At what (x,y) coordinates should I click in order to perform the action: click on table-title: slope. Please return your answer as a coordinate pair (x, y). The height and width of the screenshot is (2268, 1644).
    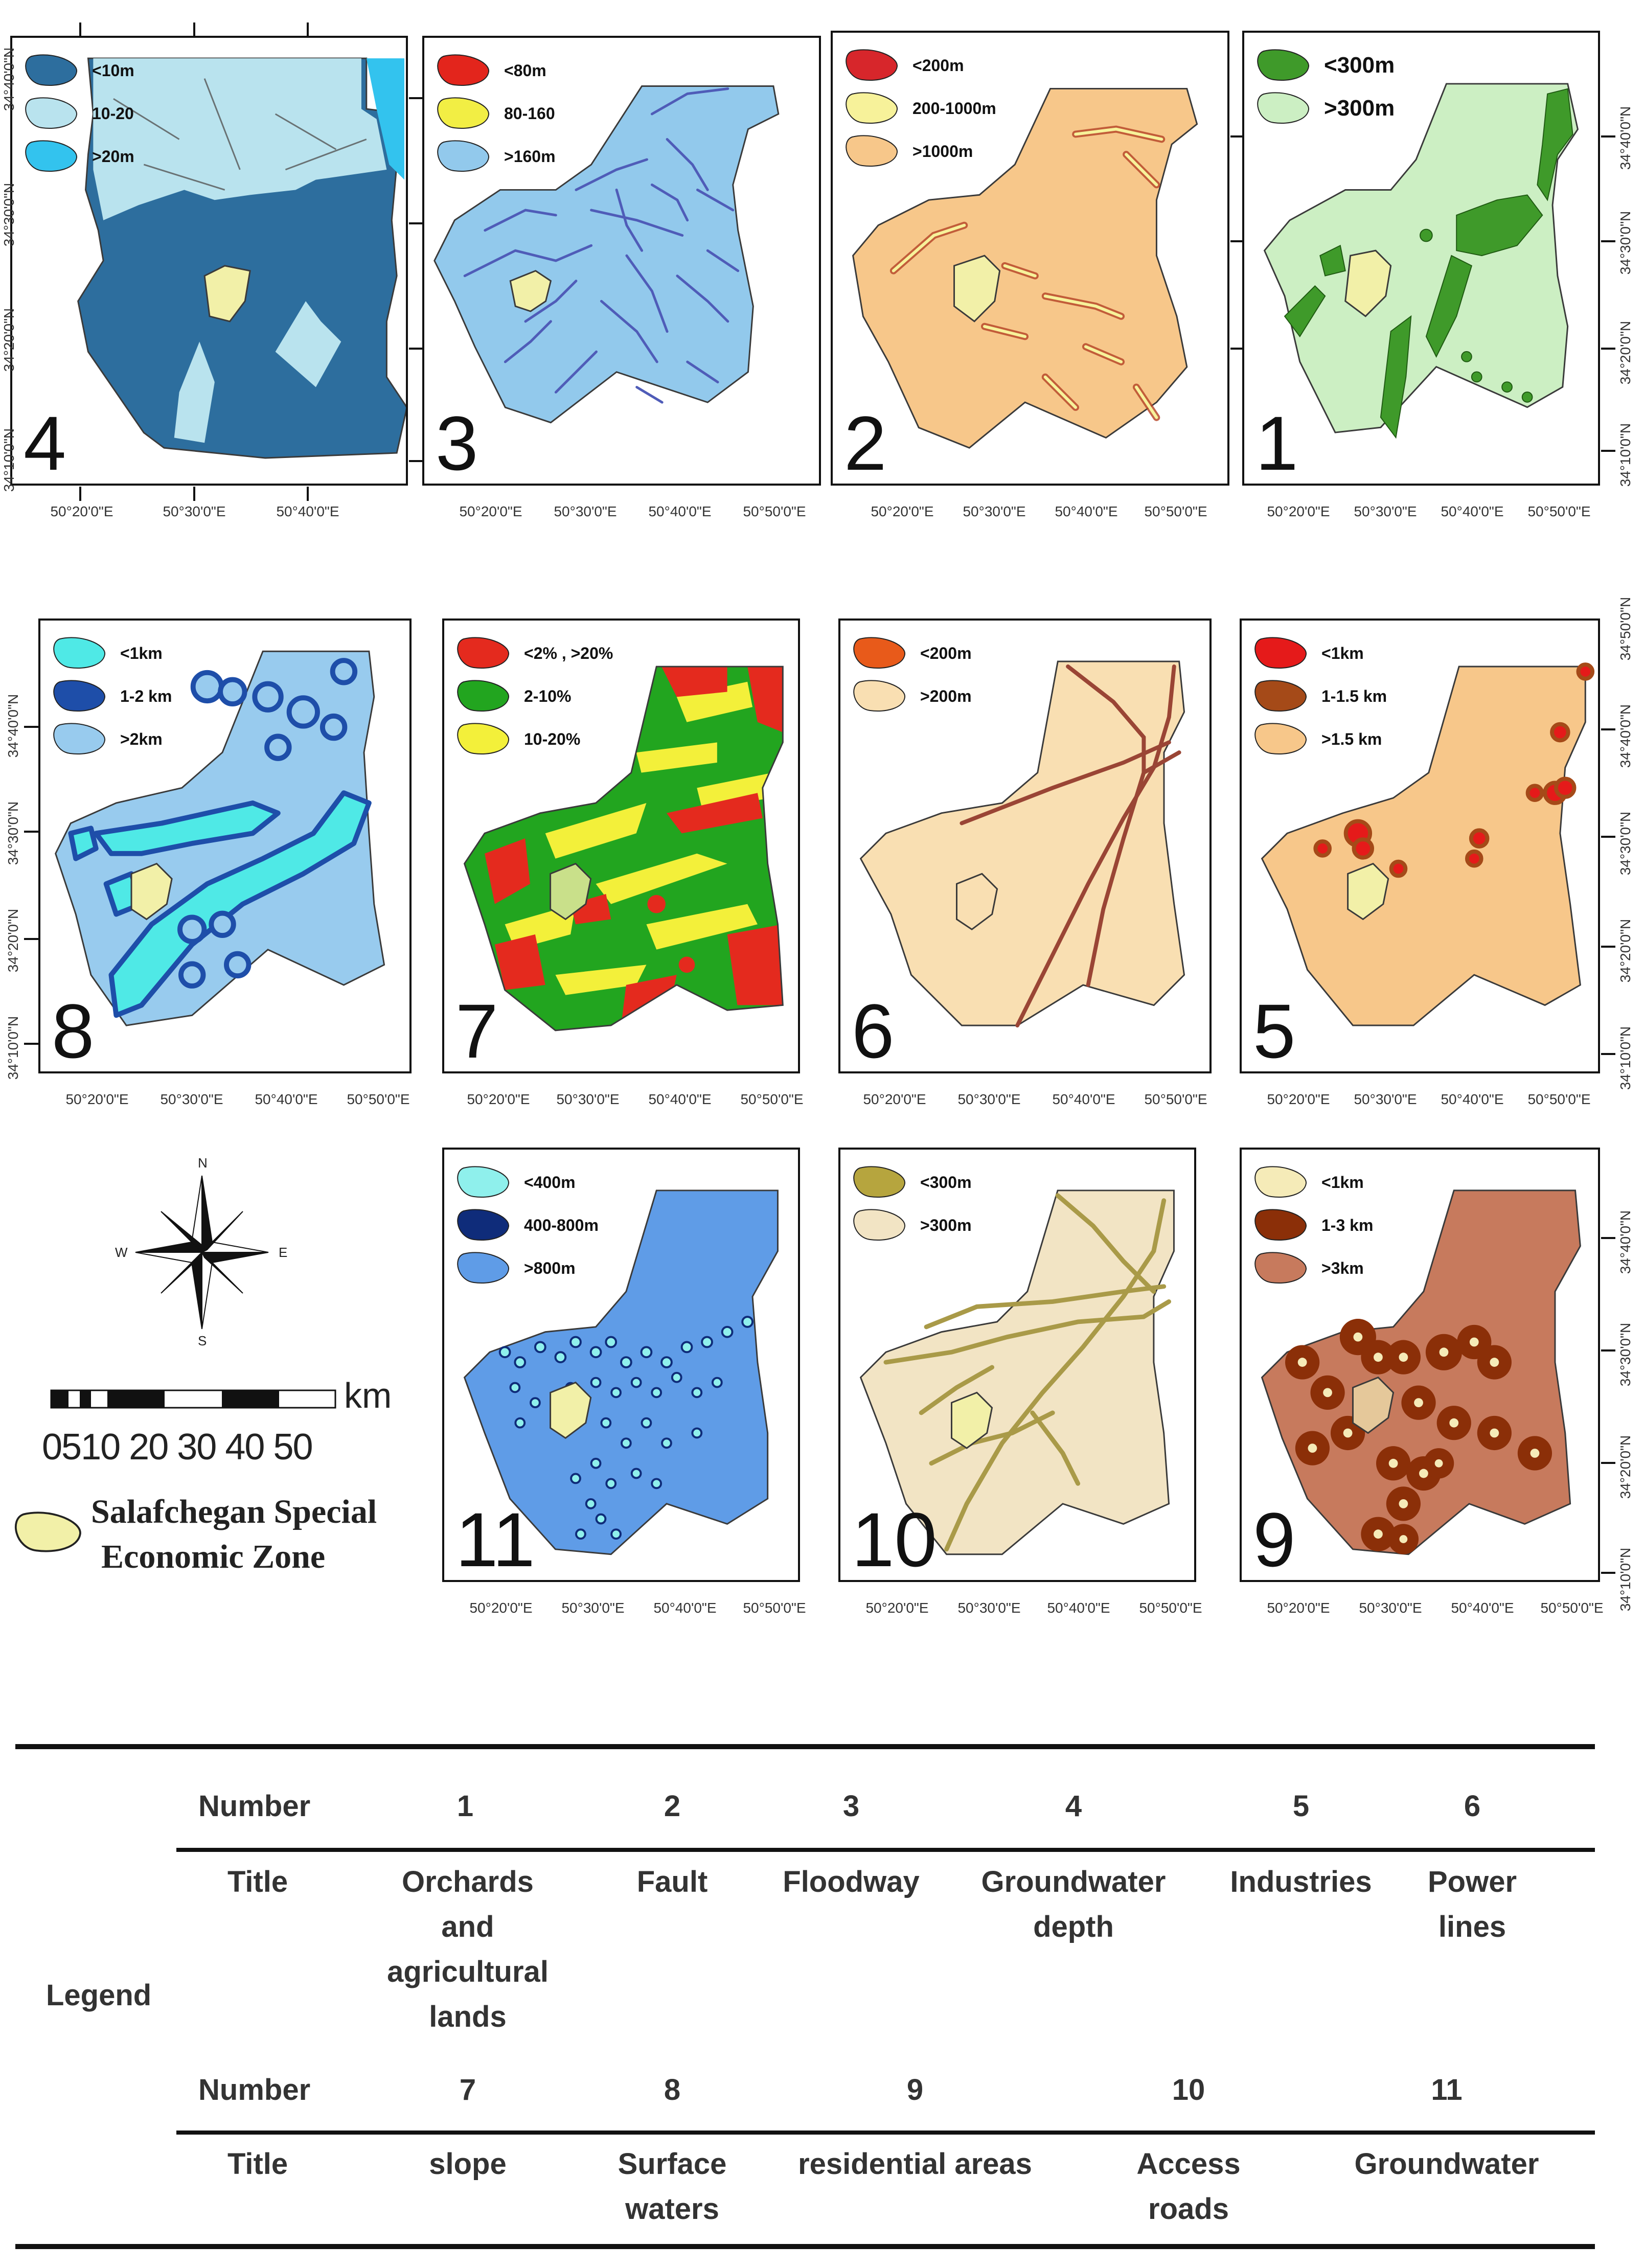
    Looking at the image, I should click on (468, 2164).